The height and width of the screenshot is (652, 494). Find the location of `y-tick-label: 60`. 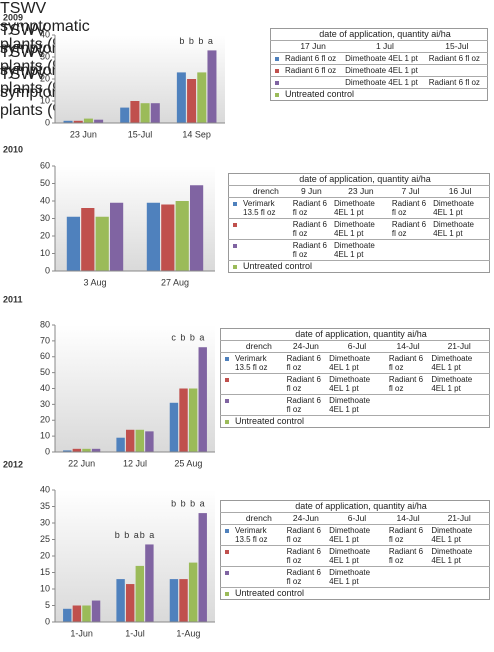

y-tick-label: 60 is located at coordinates (45, 356).